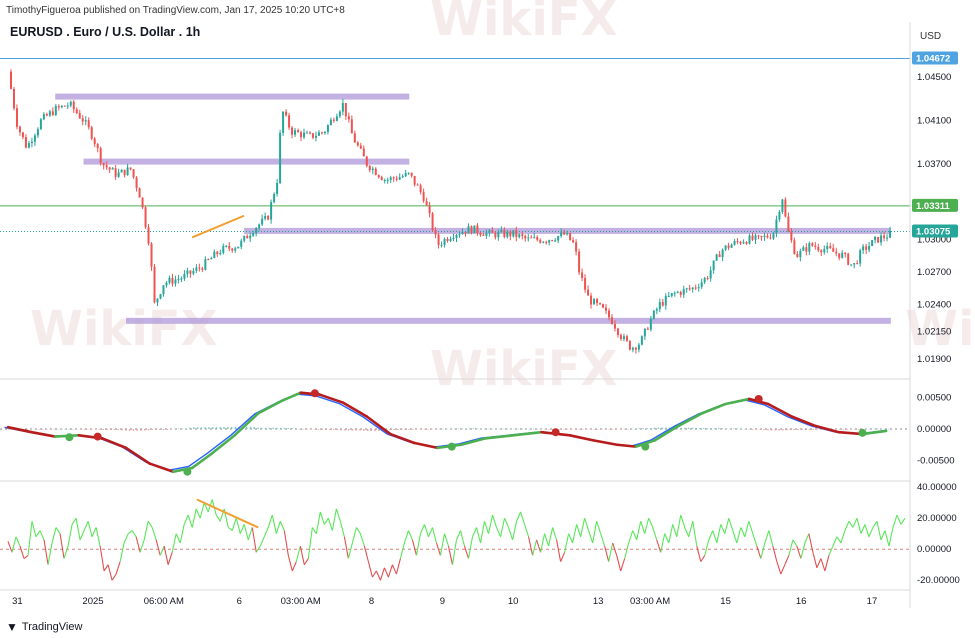 This screenshot has width=975, height=638. I want to click on oscillator-panel: 0.00500 0.00000 -0.00500, so click(477, 432).